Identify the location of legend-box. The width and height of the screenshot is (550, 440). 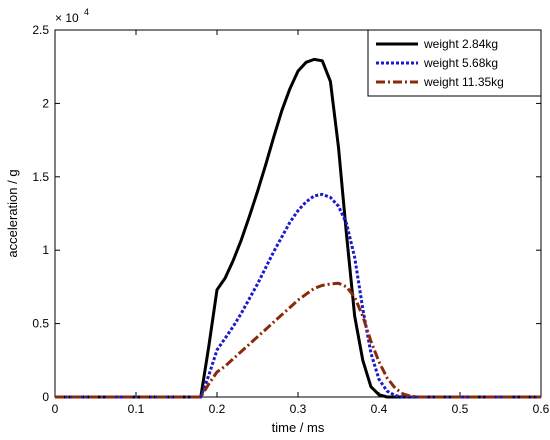
(454, 63).